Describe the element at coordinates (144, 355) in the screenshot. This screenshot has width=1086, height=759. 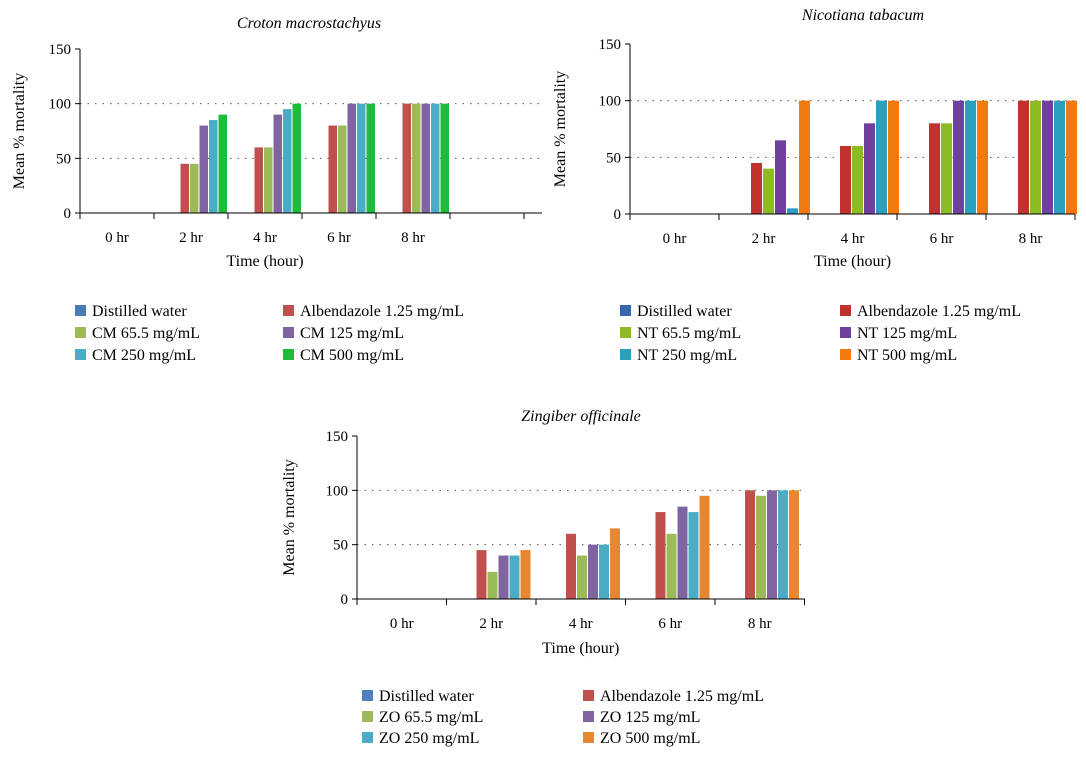
I see `legend-entry: CM 250 mg/mL` at that location.